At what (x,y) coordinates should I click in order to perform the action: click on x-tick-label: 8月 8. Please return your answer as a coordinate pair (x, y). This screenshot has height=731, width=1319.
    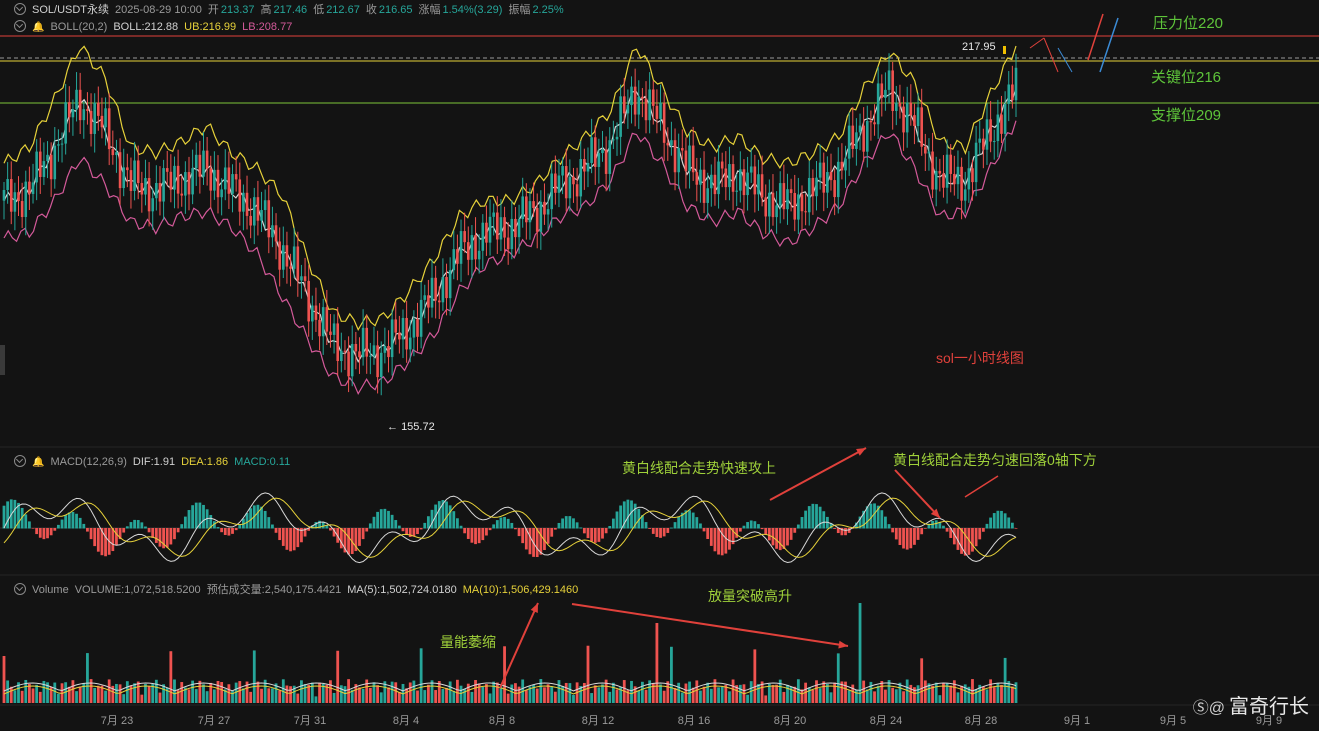
    Looking at the image, I should click on (502, 721).